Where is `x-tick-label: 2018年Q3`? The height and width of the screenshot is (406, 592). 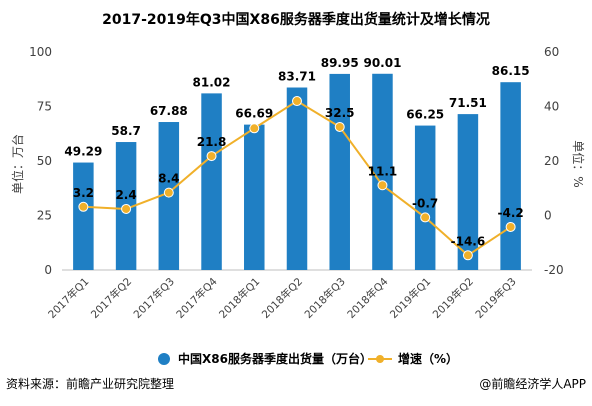 x-tick-label: 2018年Q3 is located at coordinates (325, 298).